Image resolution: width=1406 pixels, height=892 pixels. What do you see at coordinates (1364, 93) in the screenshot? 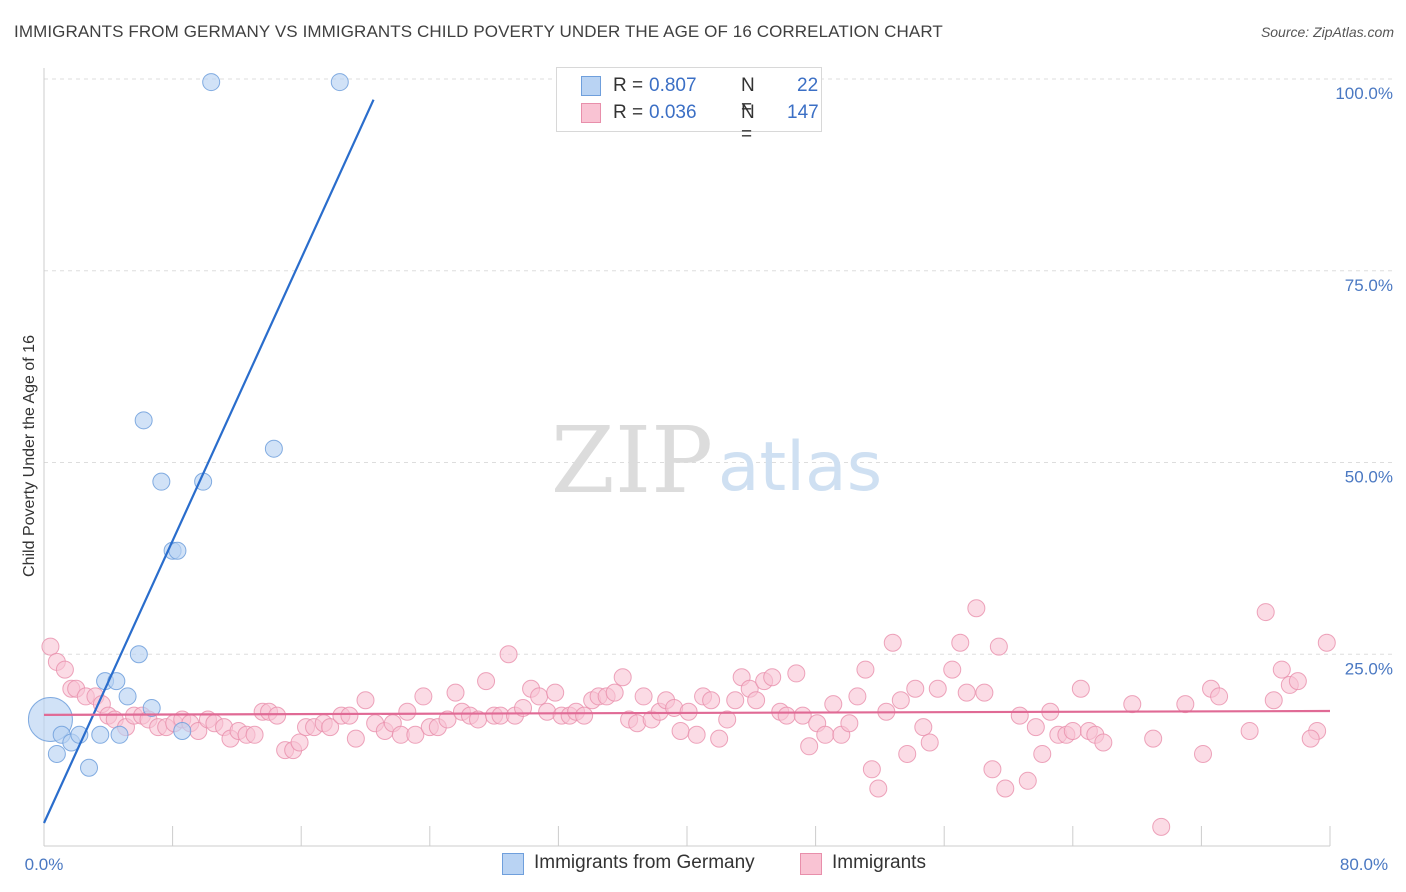
I see `y-tick-label-100: 100.0%` at bounding box center [1364, 93].